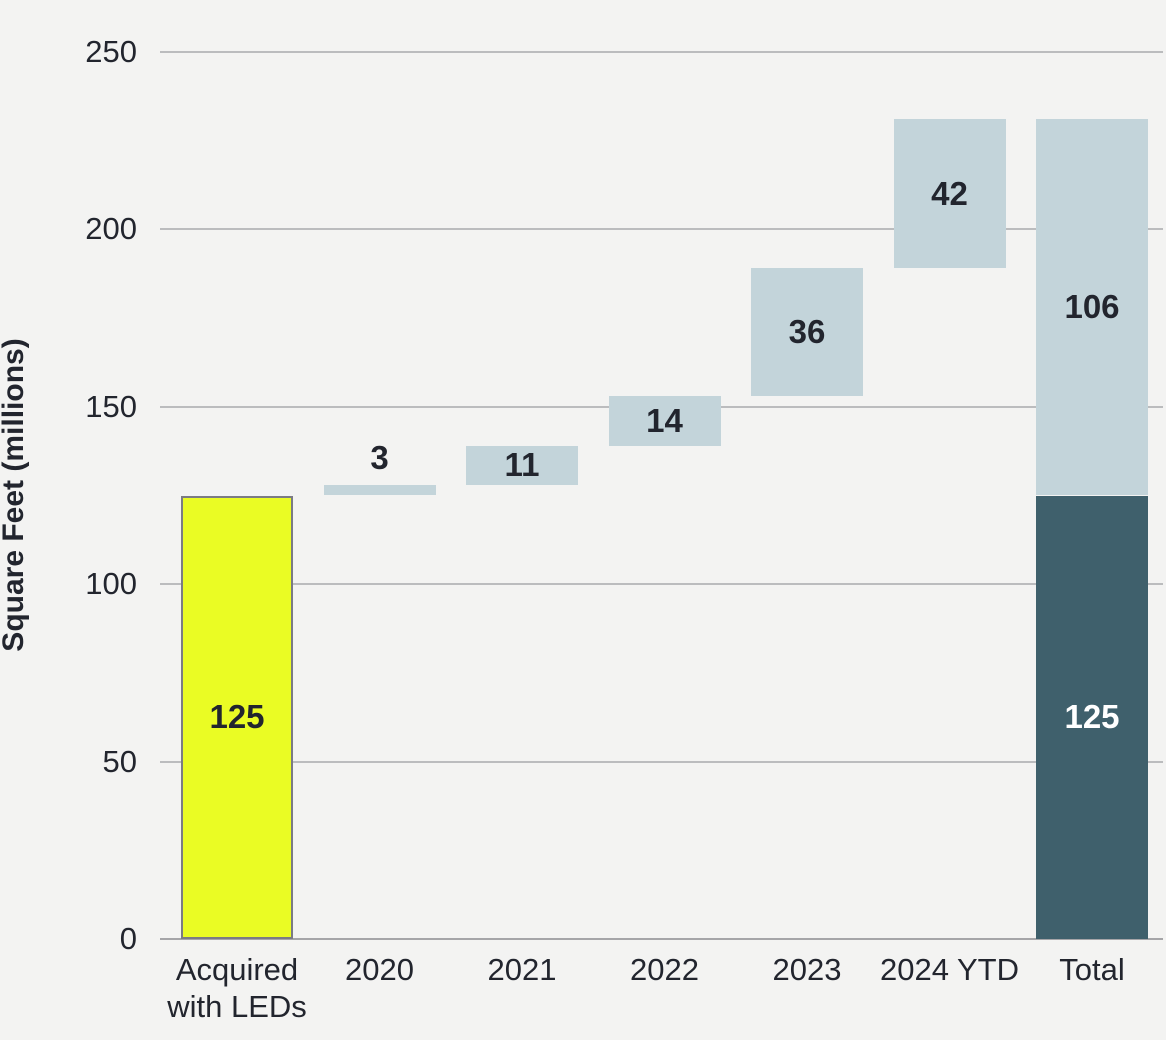 The width and height of the screenshot is (1166, 1040). What do you see at coordinates (661, 939) in the screenshot?
I see `x-axis-line` at bounding box center [661, 939].